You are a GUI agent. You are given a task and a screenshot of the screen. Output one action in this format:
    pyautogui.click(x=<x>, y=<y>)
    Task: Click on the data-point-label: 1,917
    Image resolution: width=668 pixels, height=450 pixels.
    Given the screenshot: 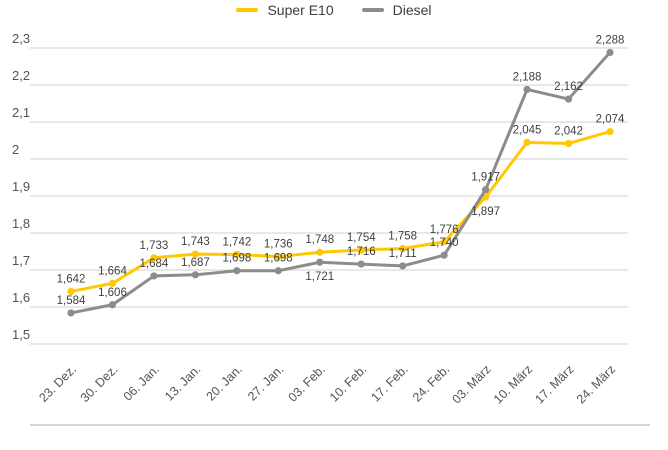 What is the action you would take?
    pyautogui.click(x=485, y=178)
    